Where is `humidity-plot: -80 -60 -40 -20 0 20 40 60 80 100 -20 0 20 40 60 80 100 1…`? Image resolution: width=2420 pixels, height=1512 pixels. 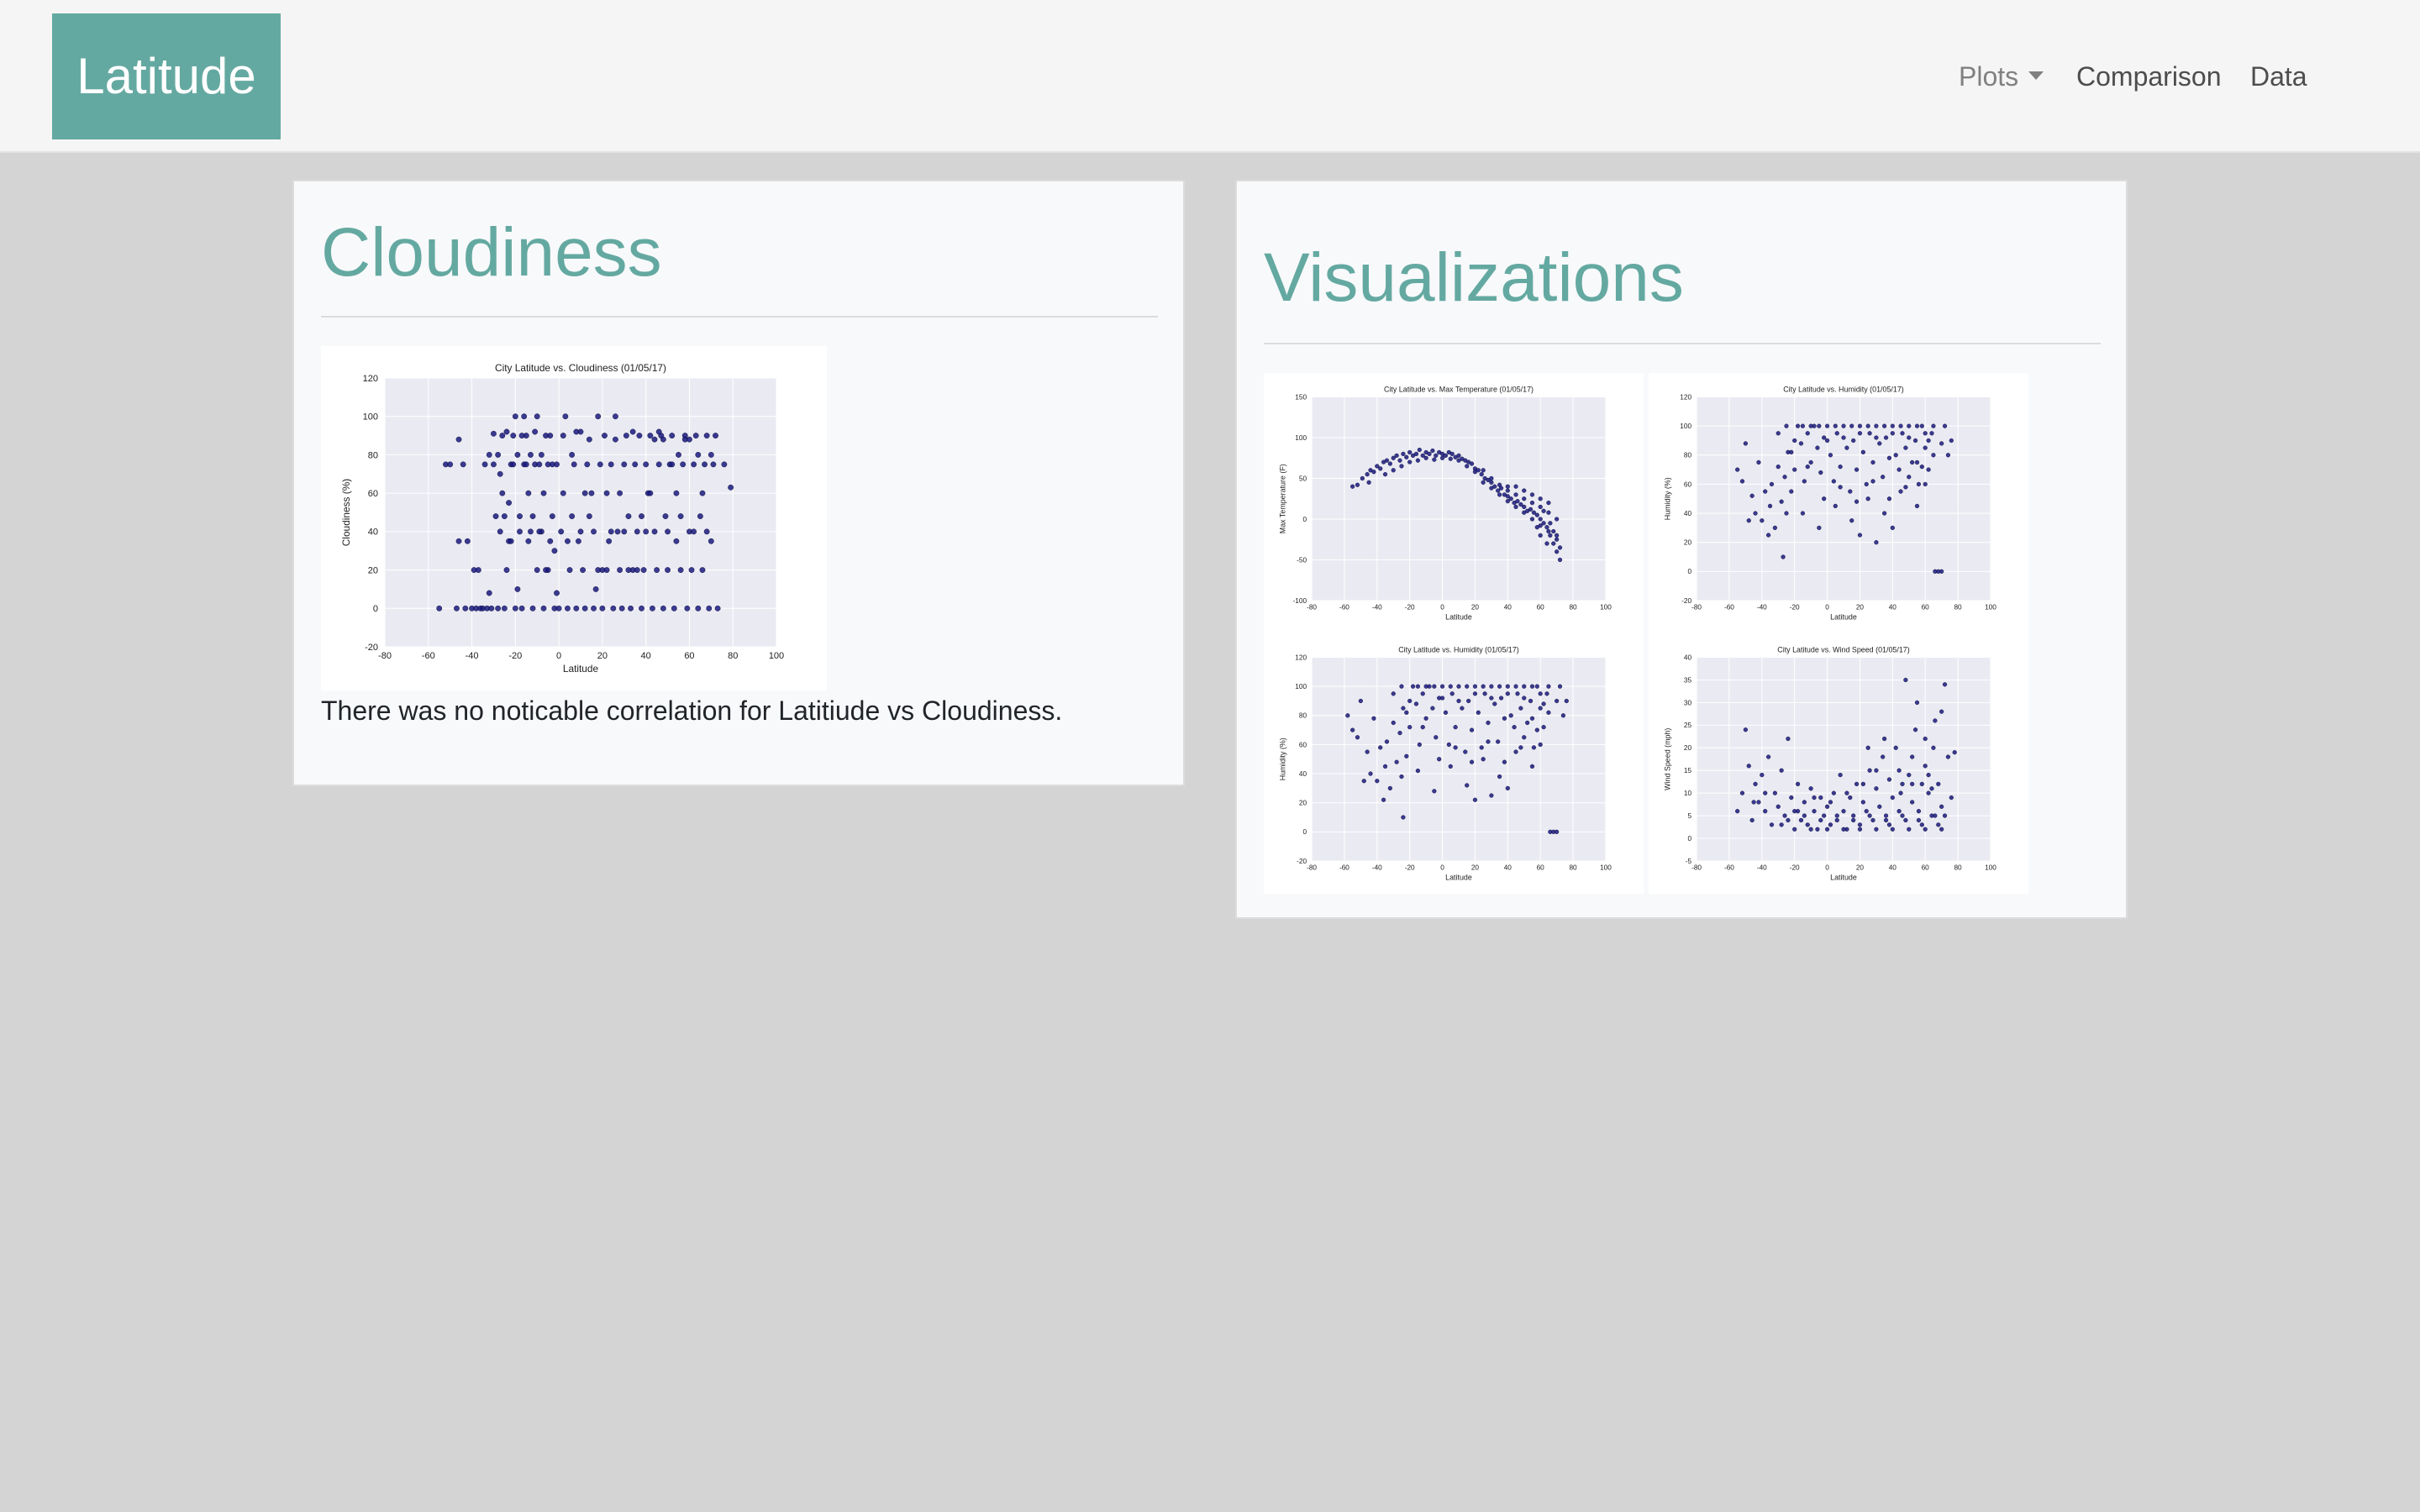
humidity-plot: -80 -60 -40 -20 0 20 40 60 80 100 -20 0 20 40 60 80 100 1… is located at coordinates (1839, 503).